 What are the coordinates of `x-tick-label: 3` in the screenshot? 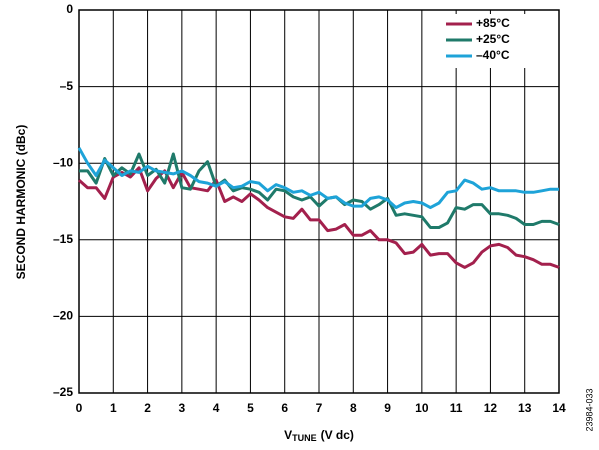 It's located at (182, 408).